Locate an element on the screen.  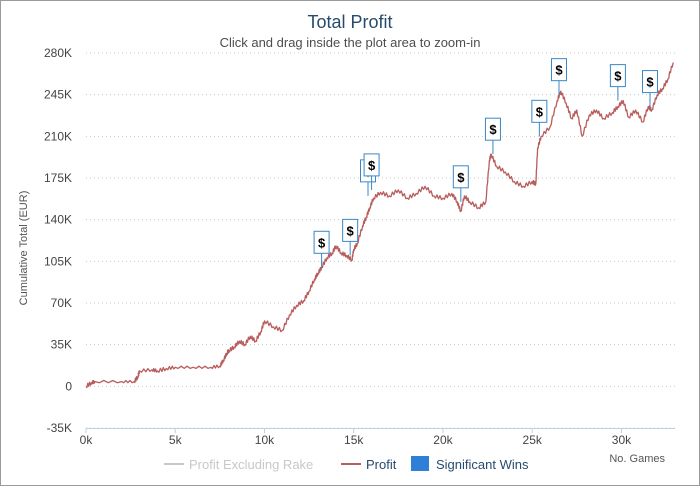
legend-symbol-significant-wins is located at coordinates (420, 463).